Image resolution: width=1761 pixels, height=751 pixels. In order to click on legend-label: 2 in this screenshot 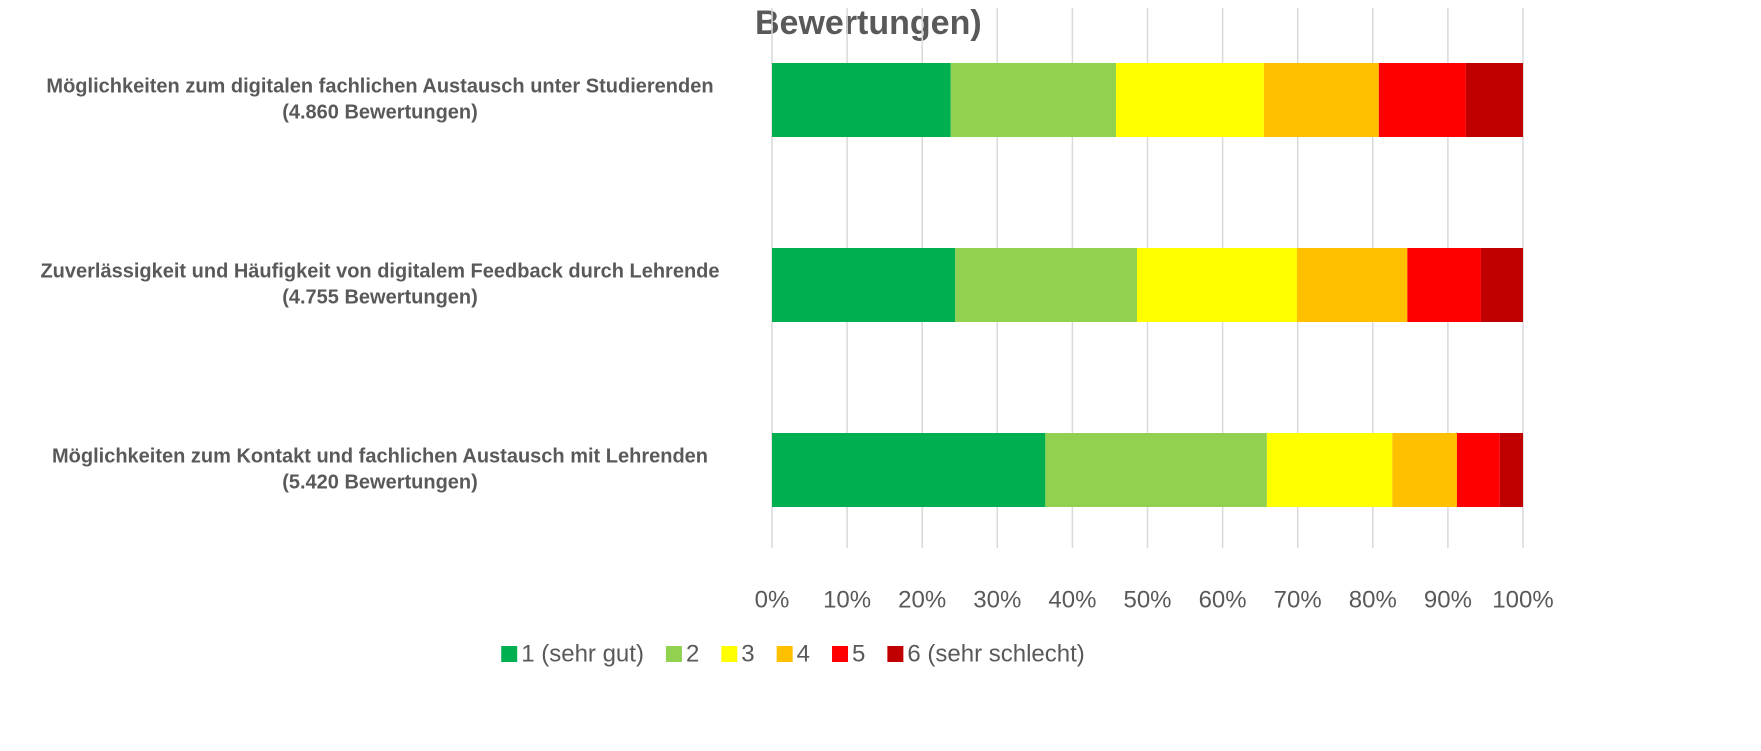, I will do `click(692, 653)`.